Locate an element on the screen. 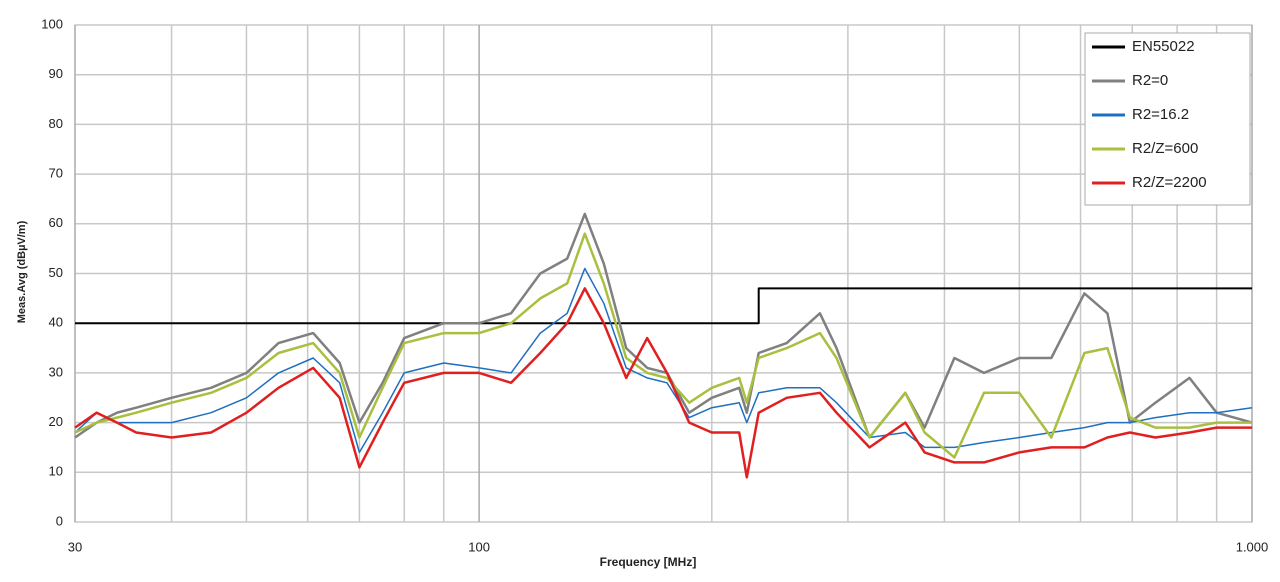 This screenshot has height=582, width=1280. legend-label: EN55022 is located at coordinates (1163, 46).